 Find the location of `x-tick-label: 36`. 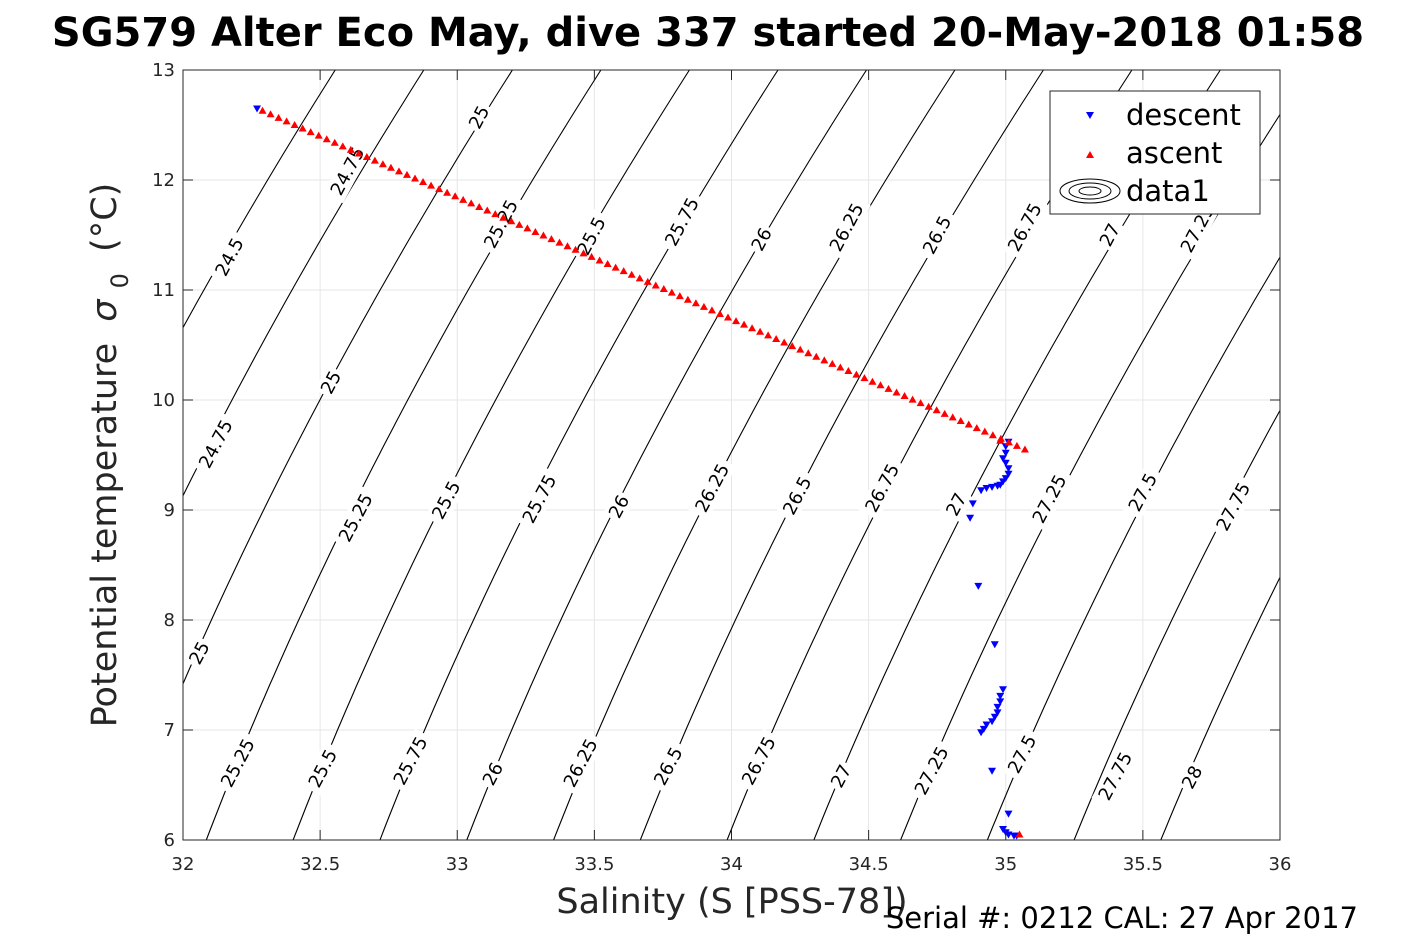

x-tick-label: 36 is located at coordinates (1280, 864).